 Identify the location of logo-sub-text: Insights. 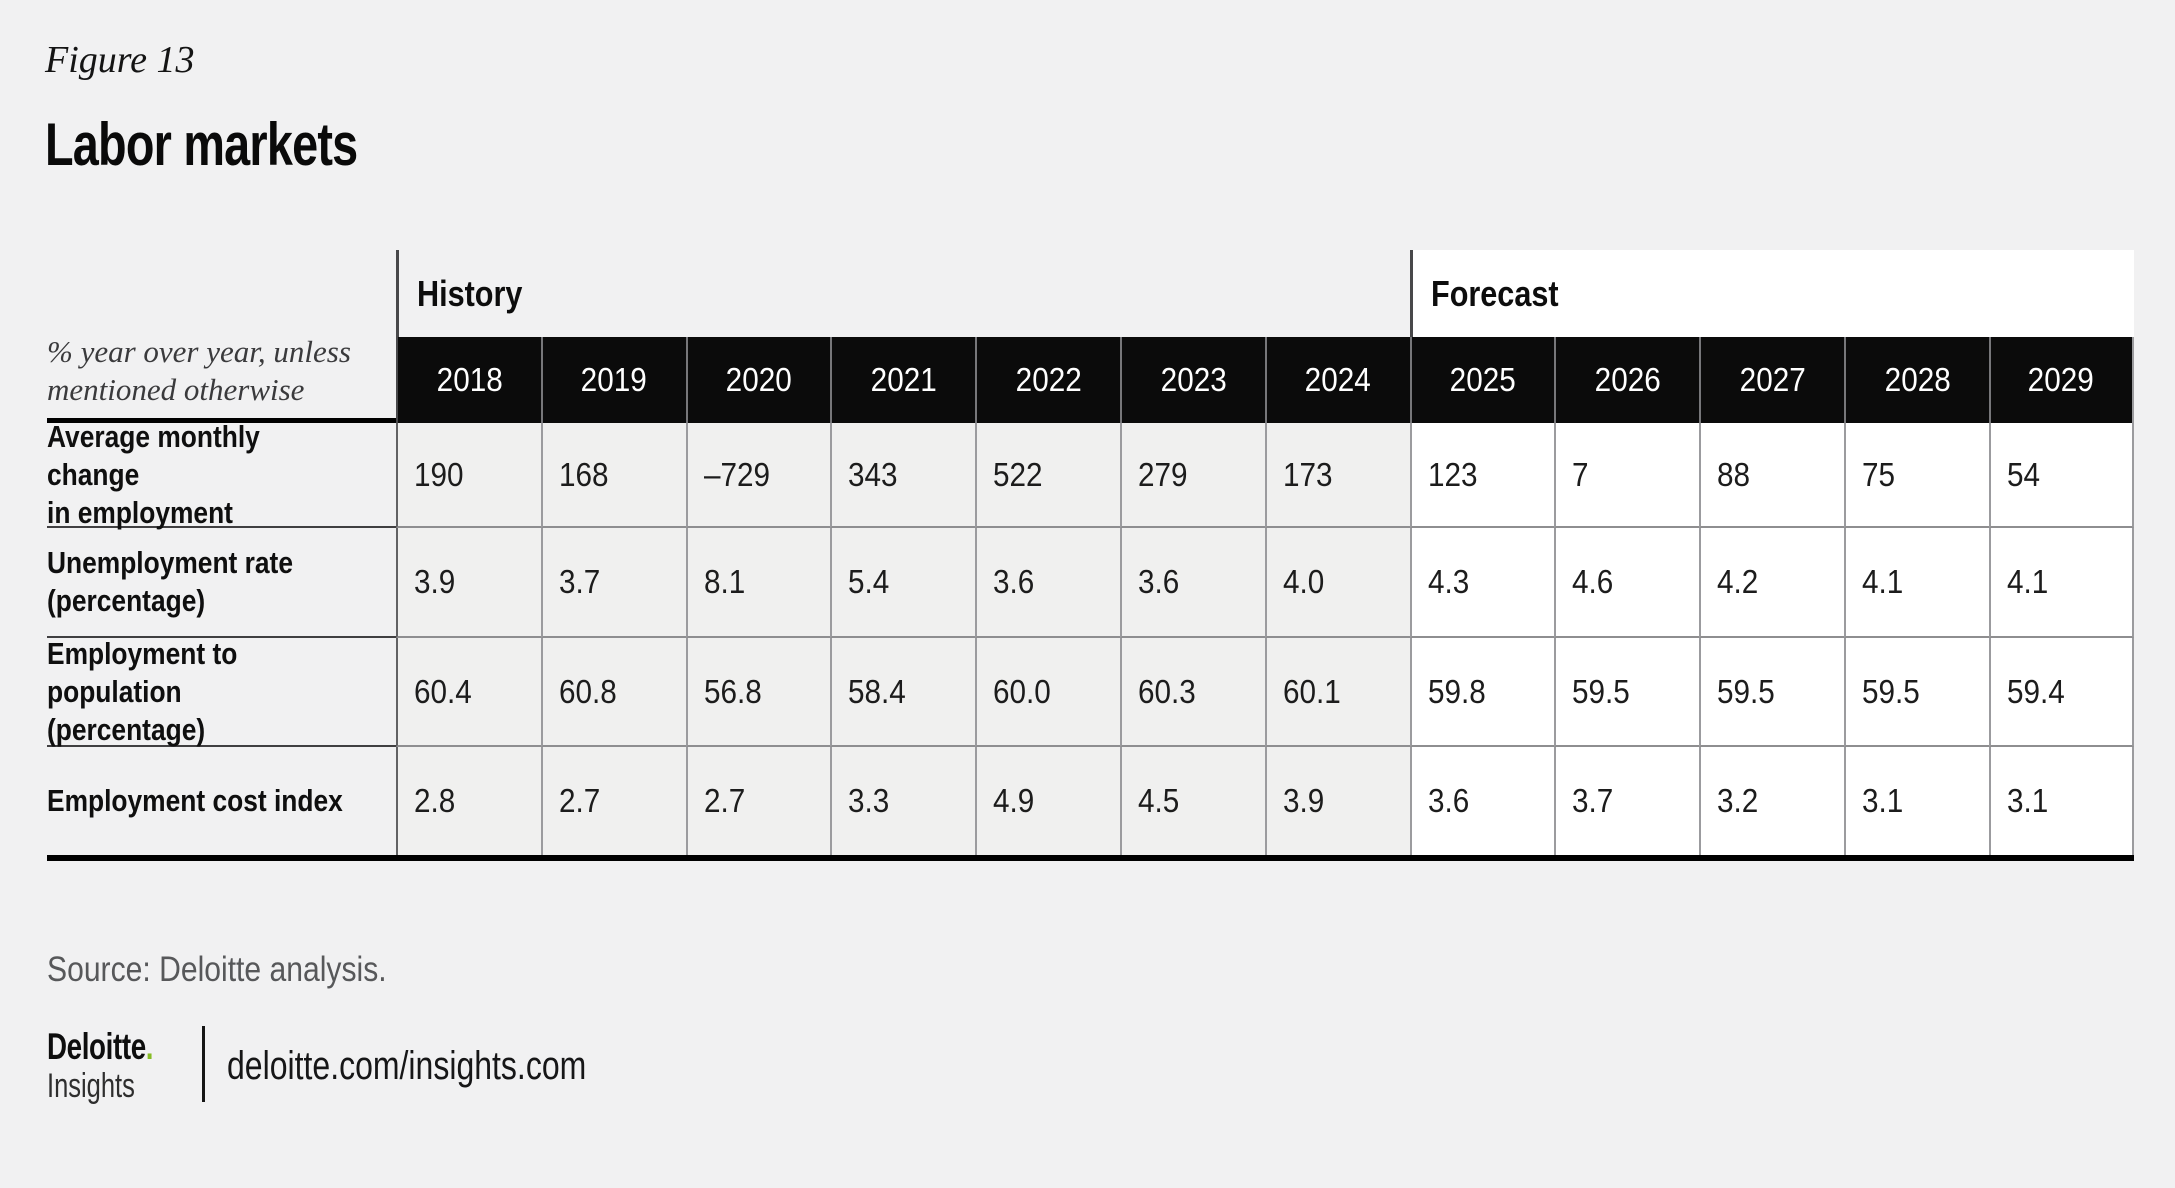
(91, 1085).